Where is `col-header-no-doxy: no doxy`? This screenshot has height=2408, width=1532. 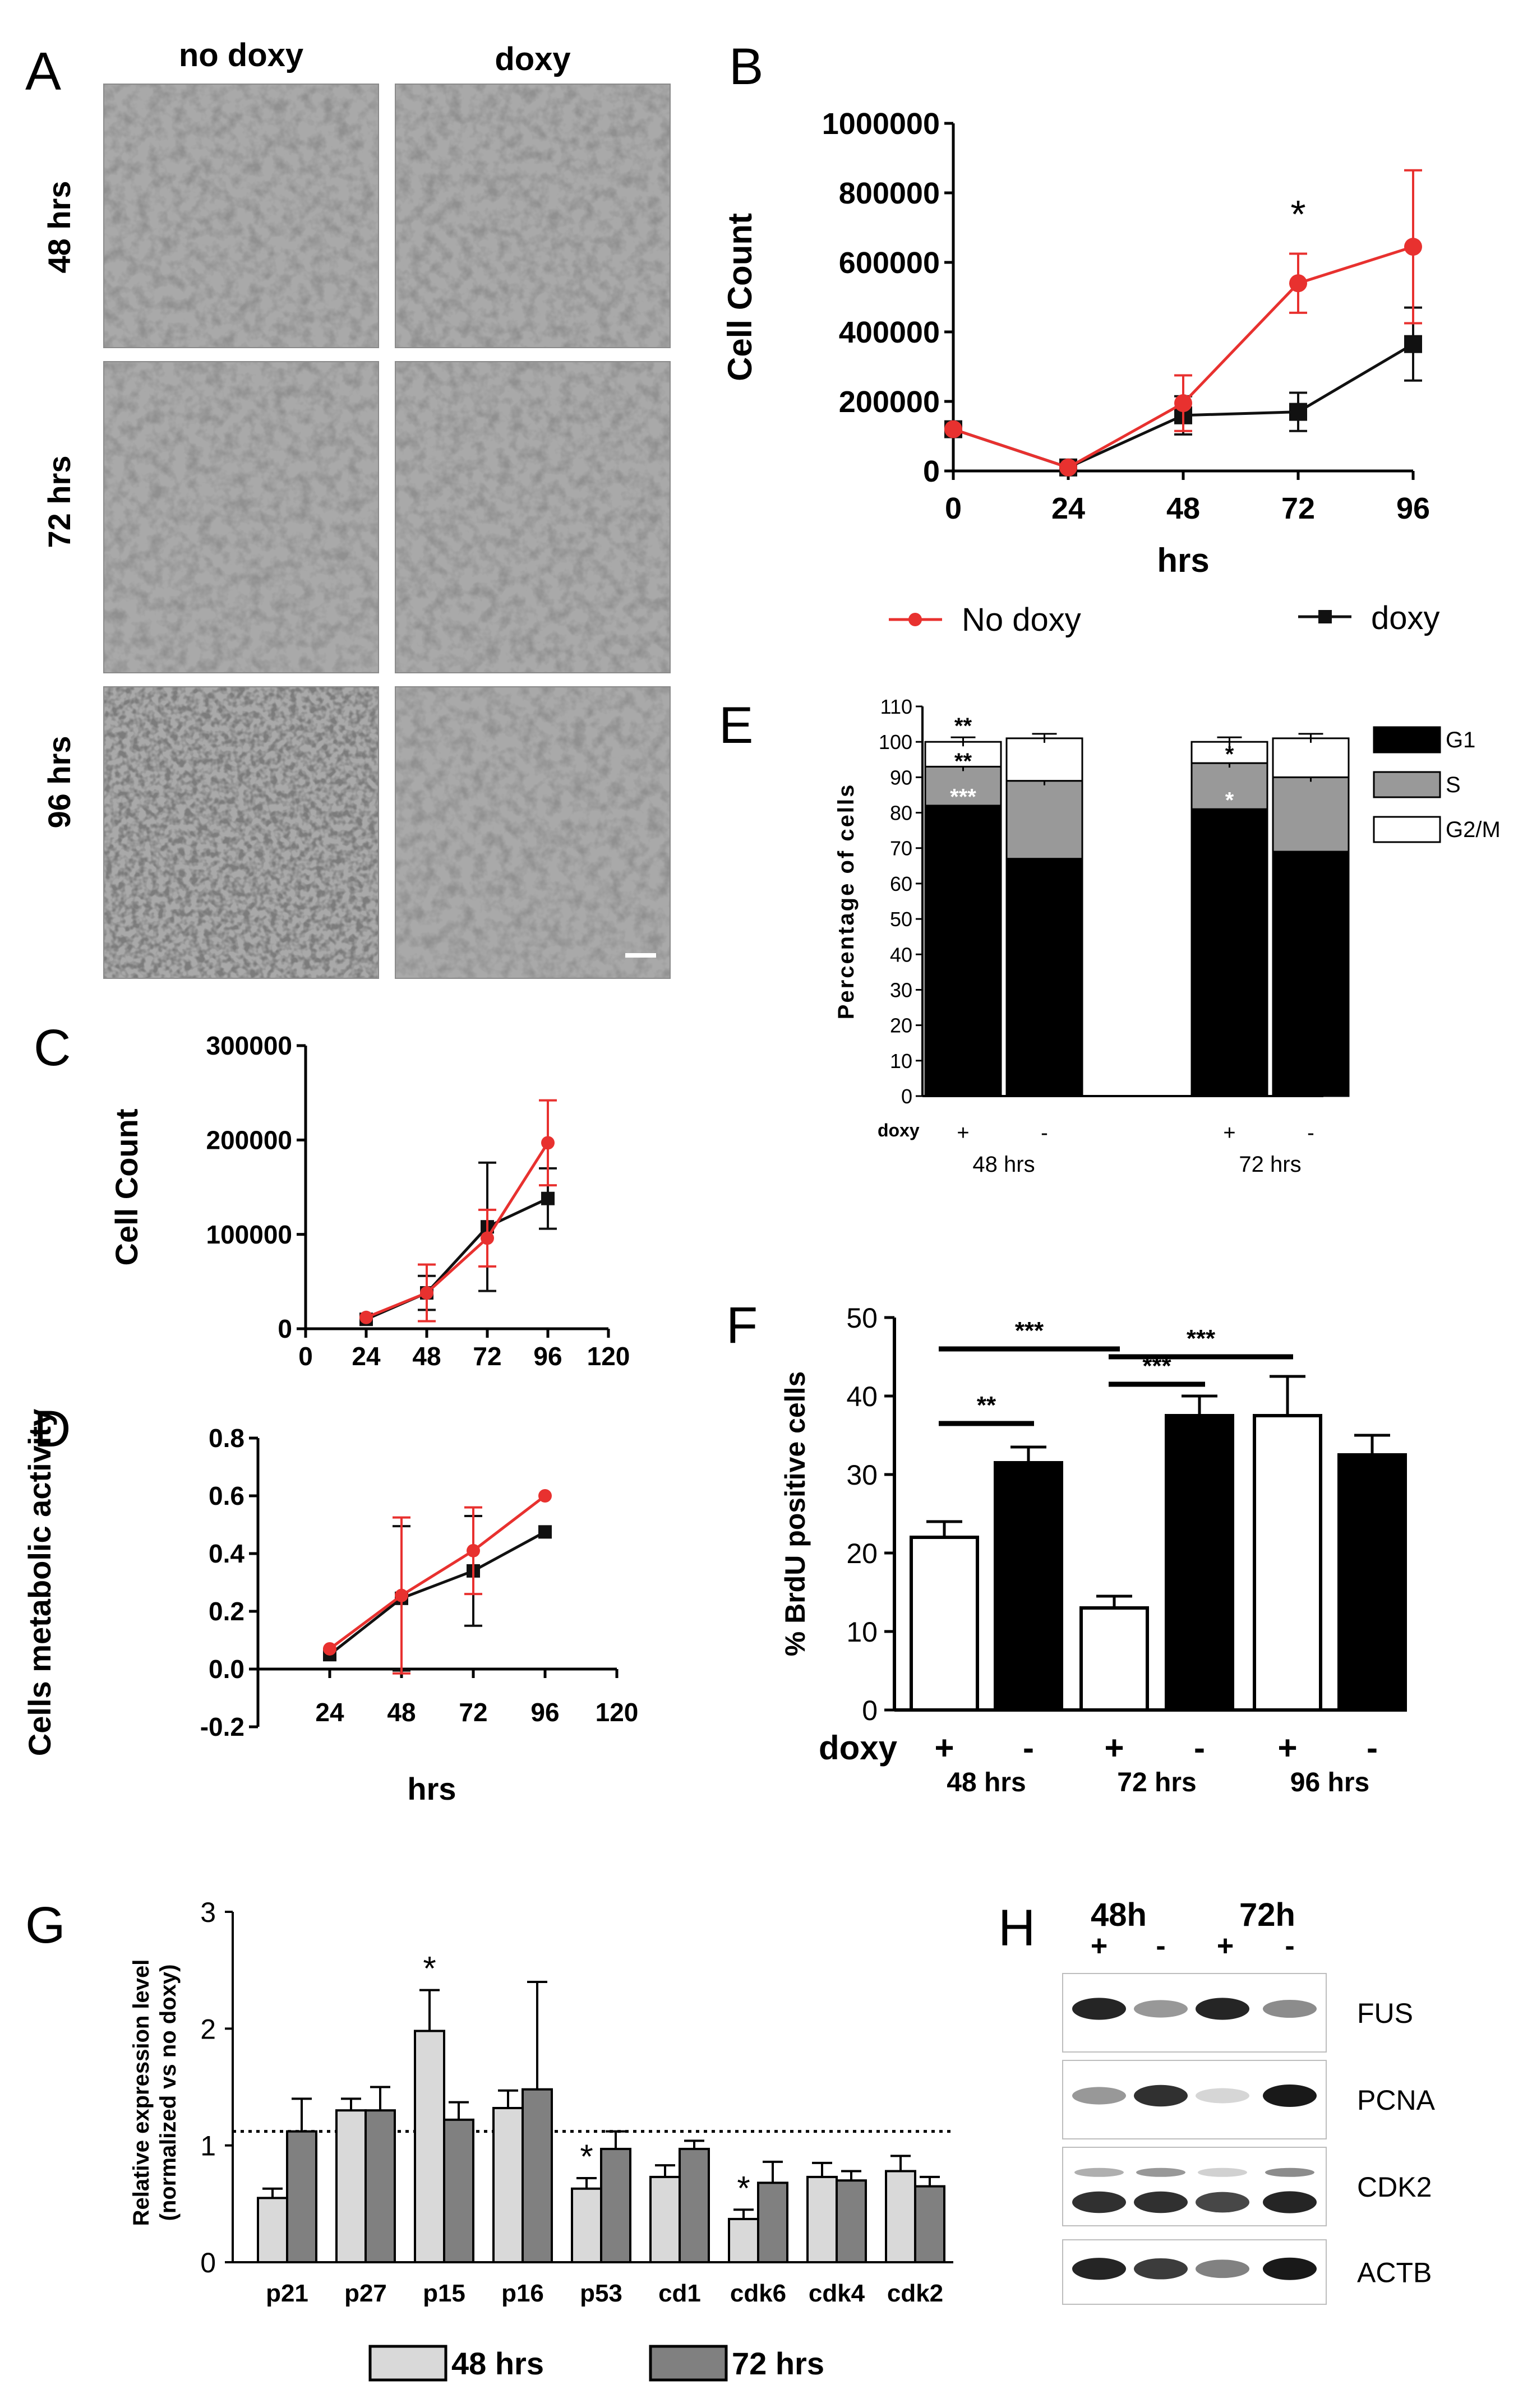 col-header-no-doxy: no doxy is located at coordinates (241, 55).